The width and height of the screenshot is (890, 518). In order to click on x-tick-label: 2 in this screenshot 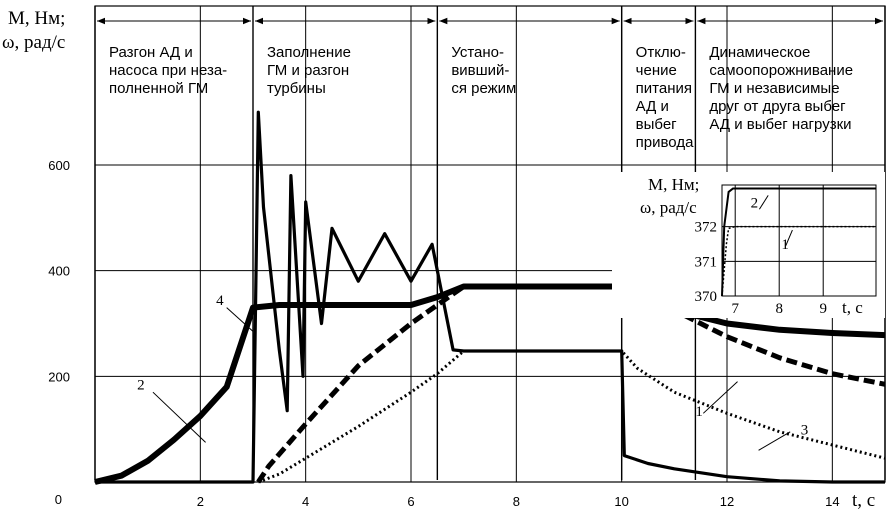, I will do `click(200, 501)`.